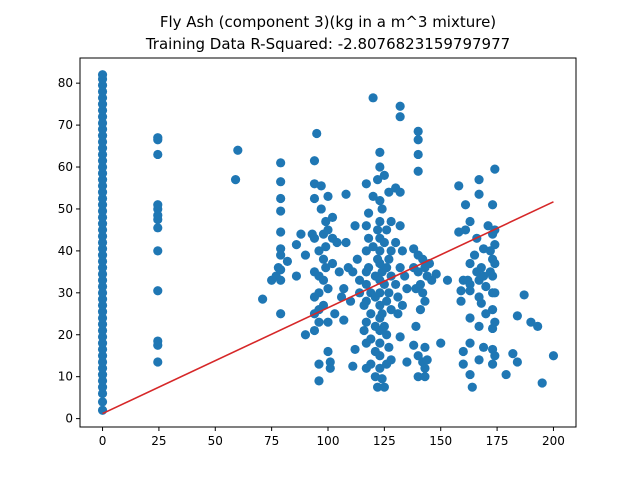 The height and width of the screenshot is (480, 640). Describe the element at coordinates (328, 441) in the screenshot. I see `x-tick-label: 100` at that location.